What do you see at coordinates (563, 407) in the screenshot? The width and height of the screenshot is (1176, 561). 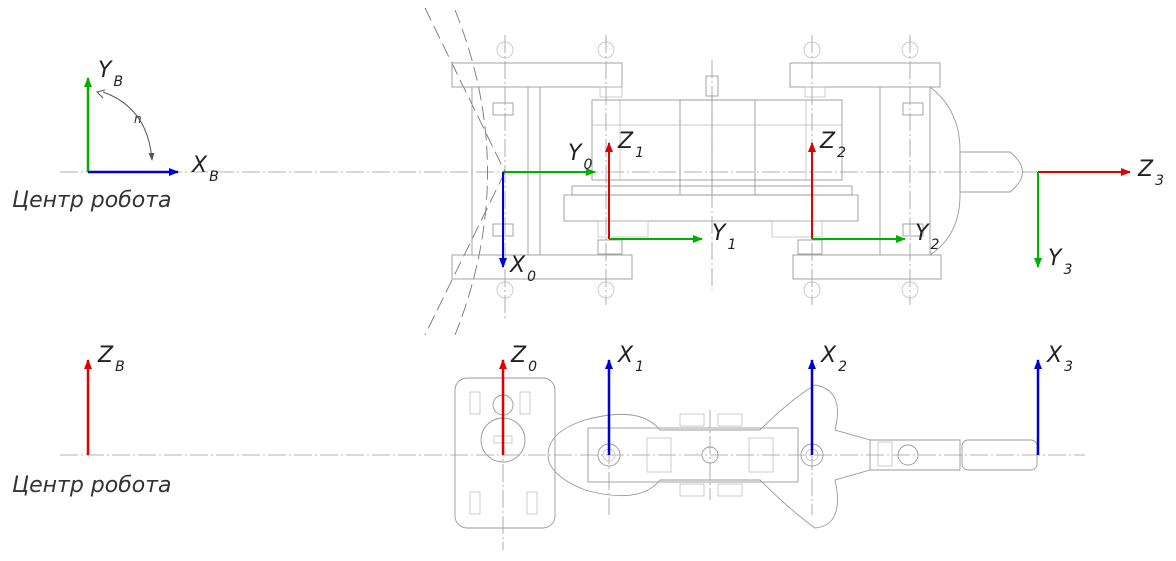 I see `frames-side` at bounding box center [563, 407].